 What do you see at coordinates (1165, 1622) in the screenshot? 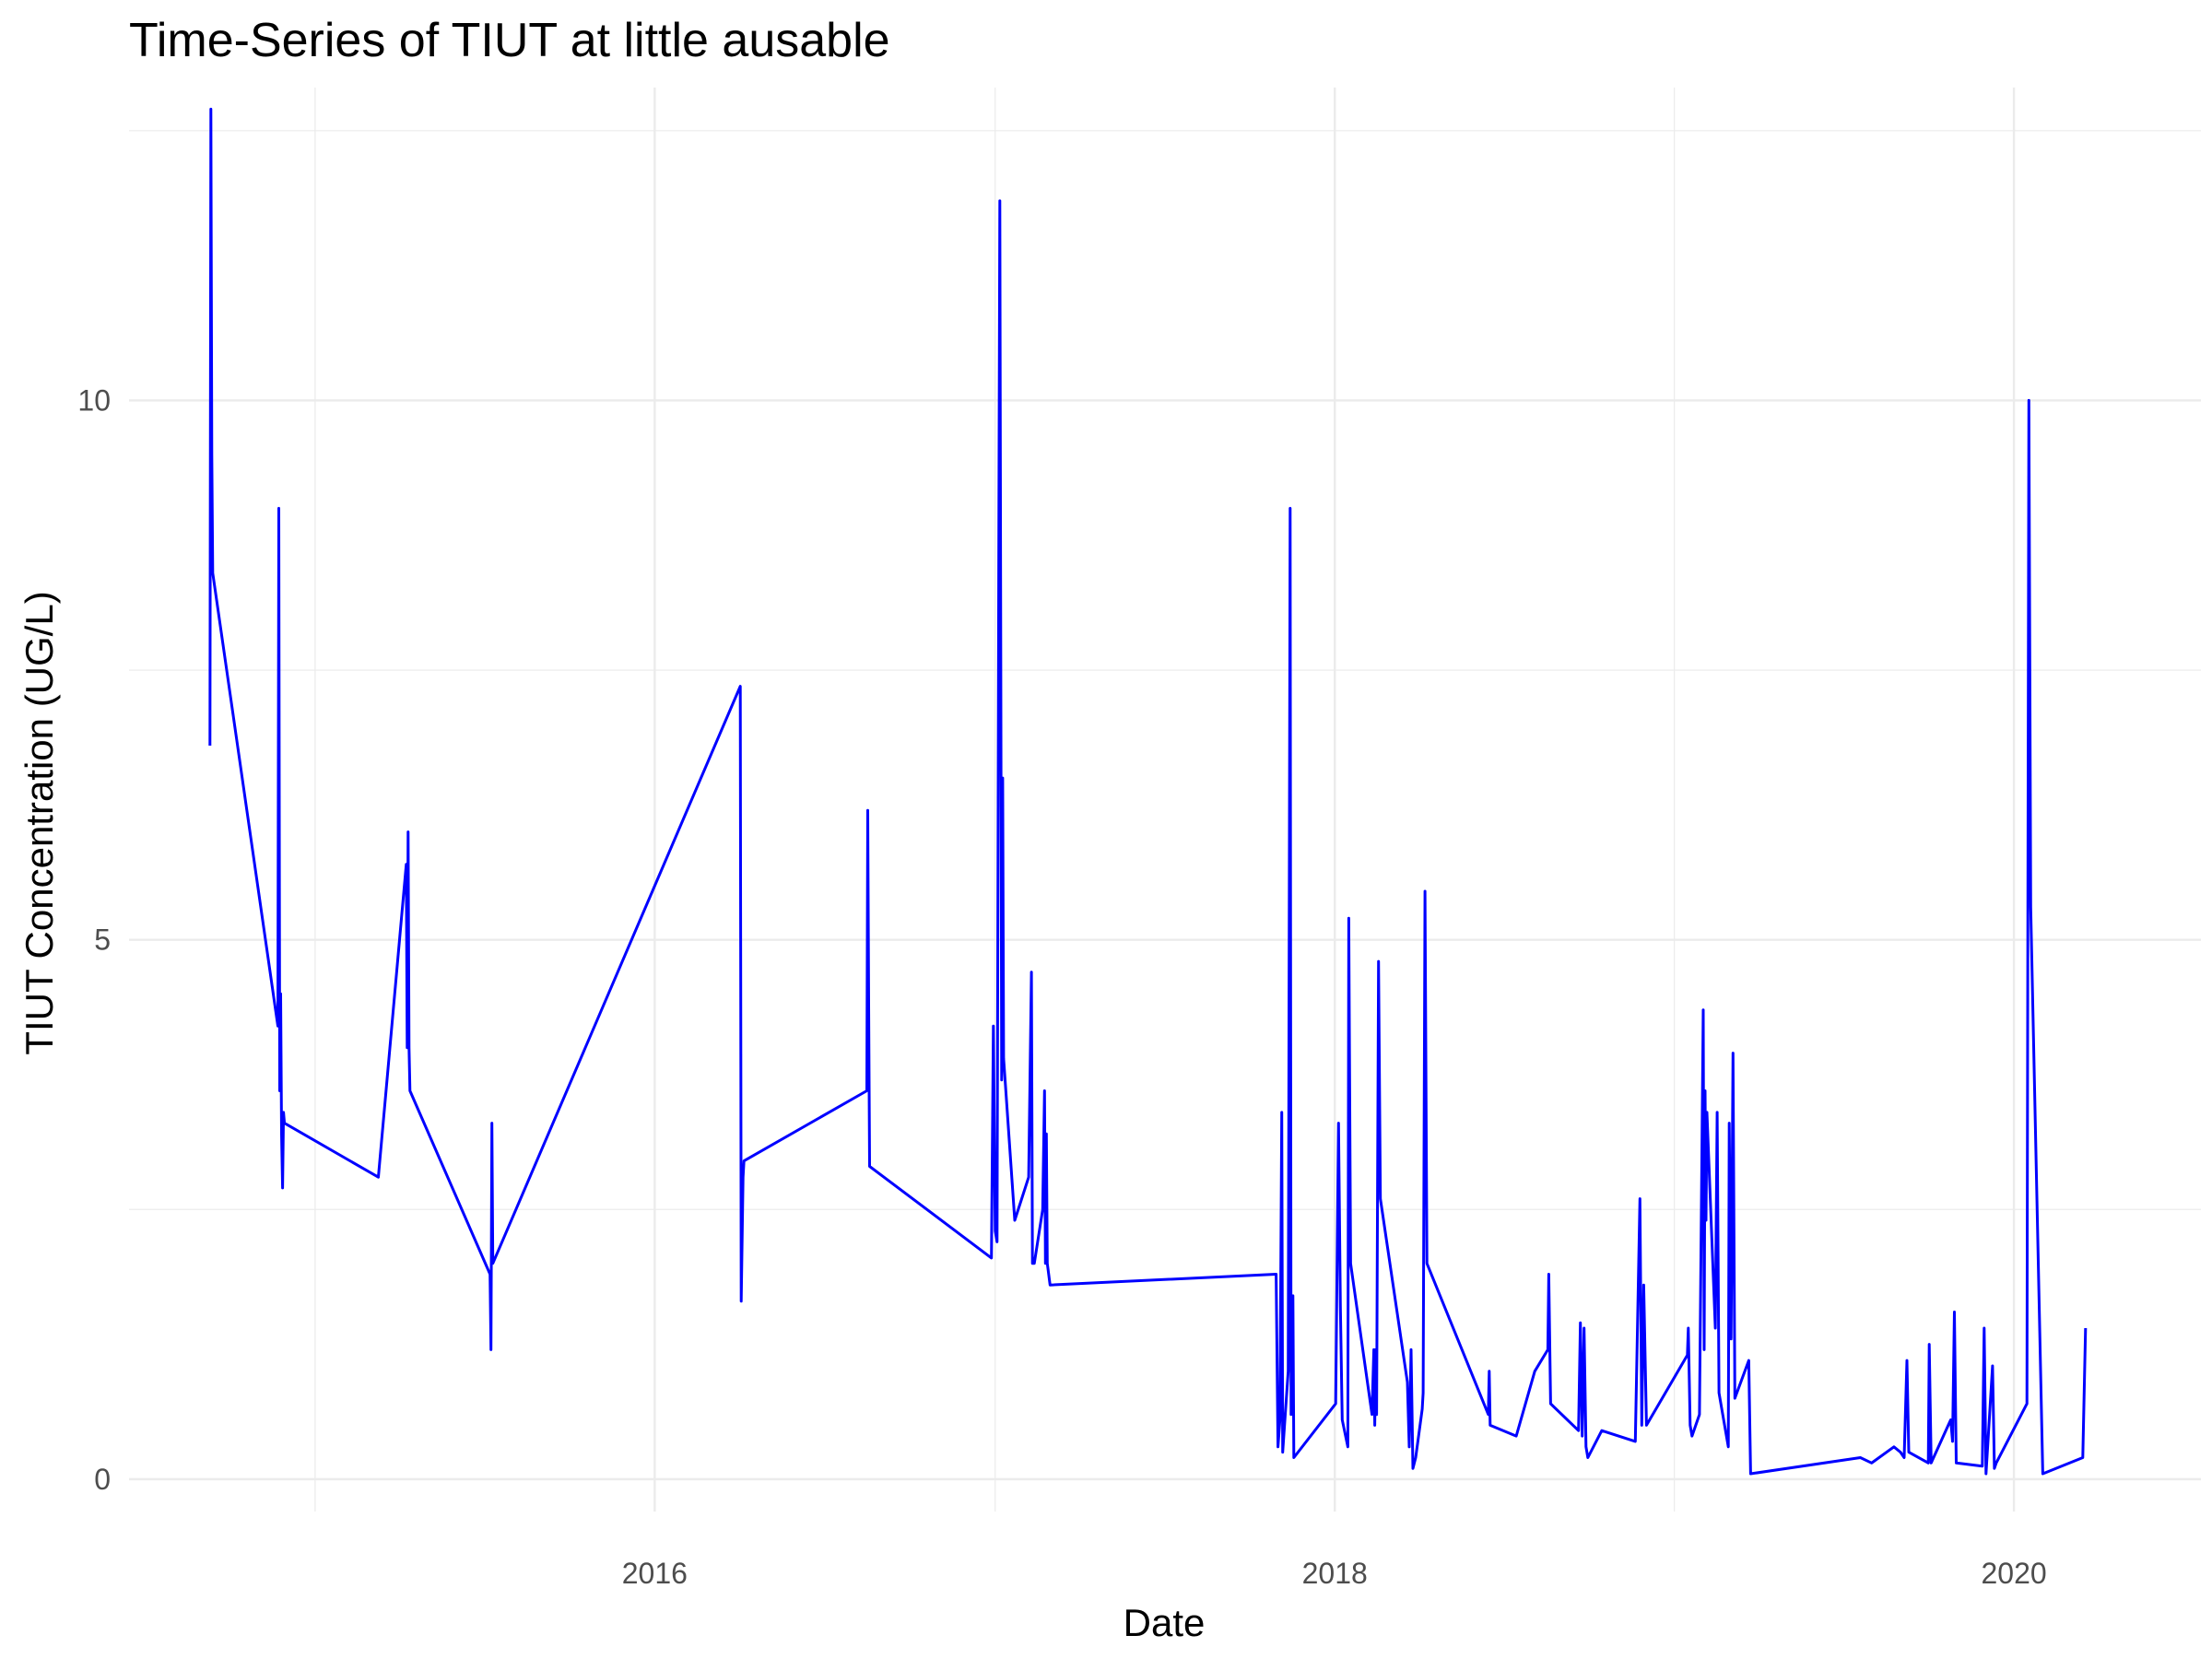
I see `x-axis-title: Date` at bounding box center [1165, 1622].